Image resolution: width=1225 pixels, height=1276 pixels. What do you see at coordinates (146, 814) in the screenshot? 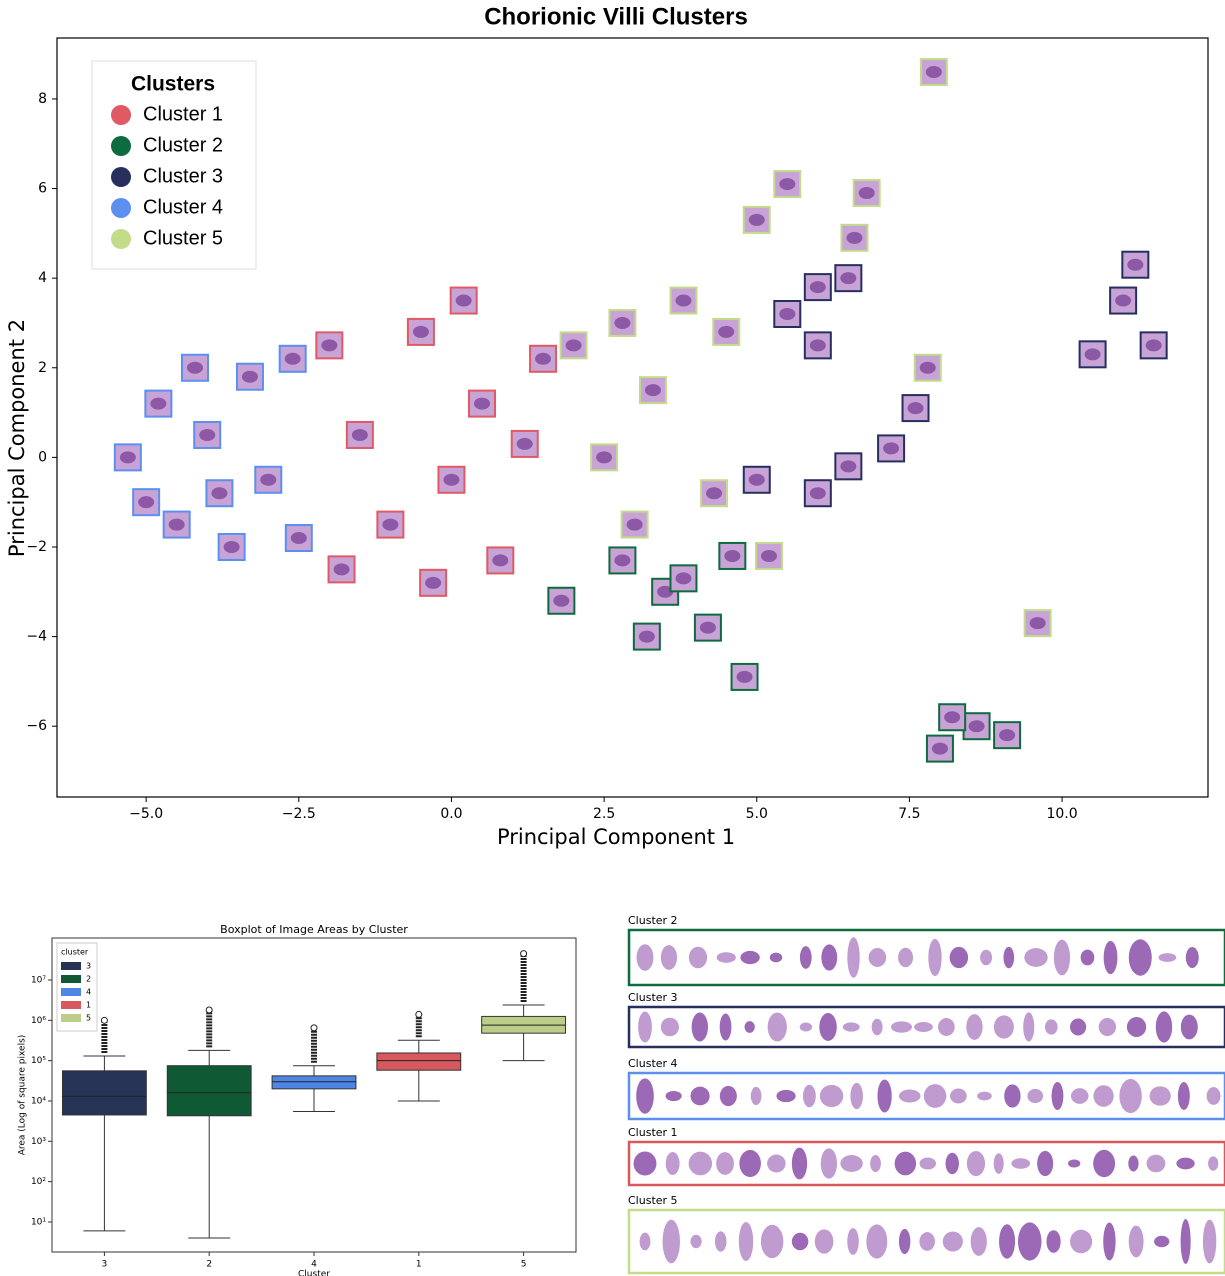
I see `x-tick-label: −5.0` at bounding box center [146, 814].